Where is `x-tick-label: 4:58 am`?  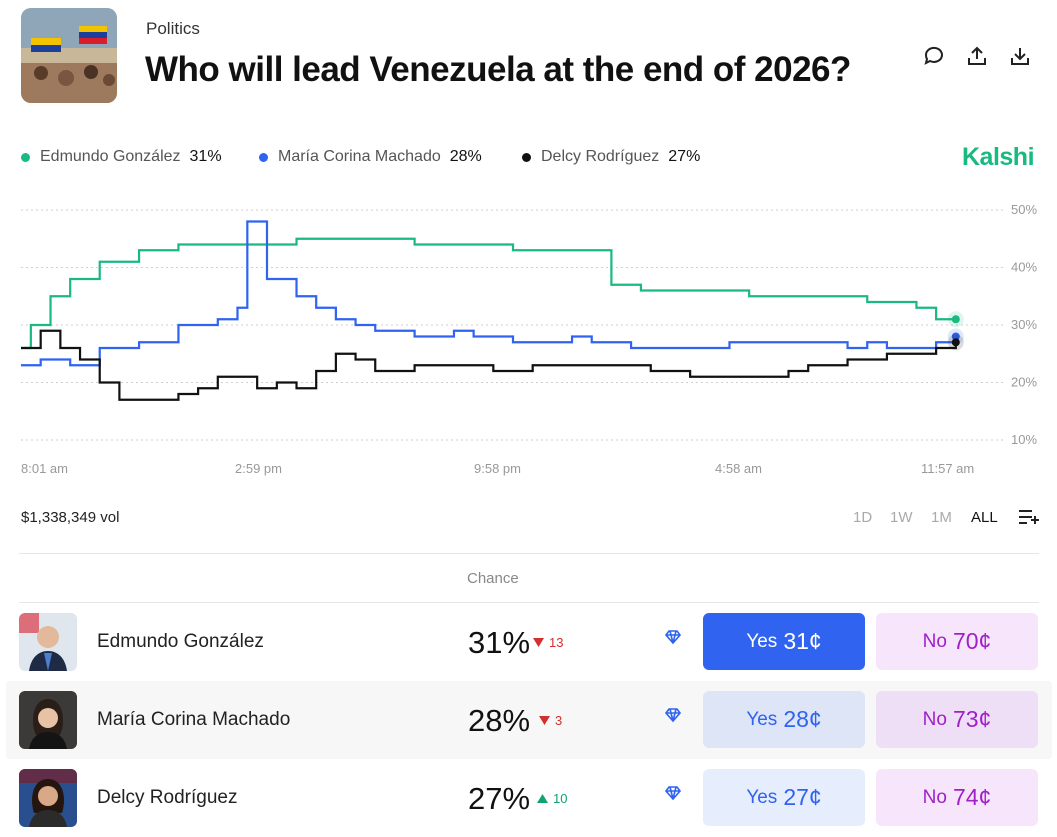 x-tick-label: 4:58 am is located at coordinates (738, 468).